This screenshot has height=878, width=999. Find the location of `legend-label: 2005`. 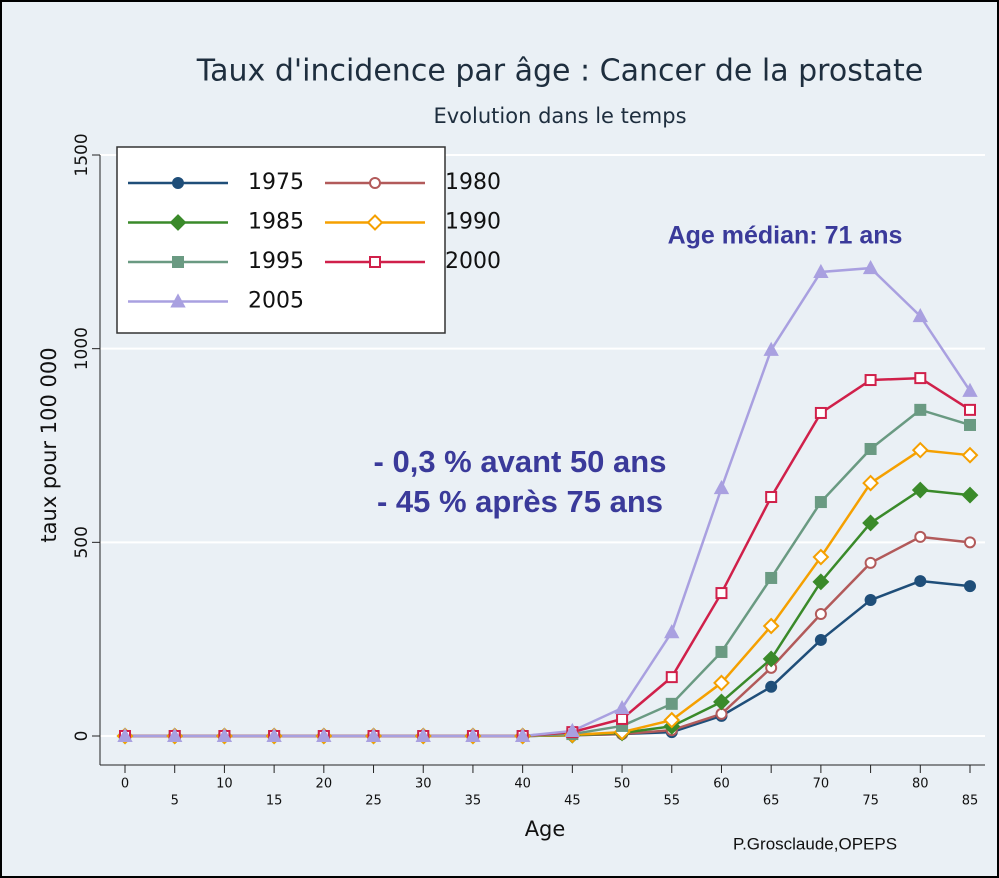

legend-label: 2005 is located at coordinates (276, 301).